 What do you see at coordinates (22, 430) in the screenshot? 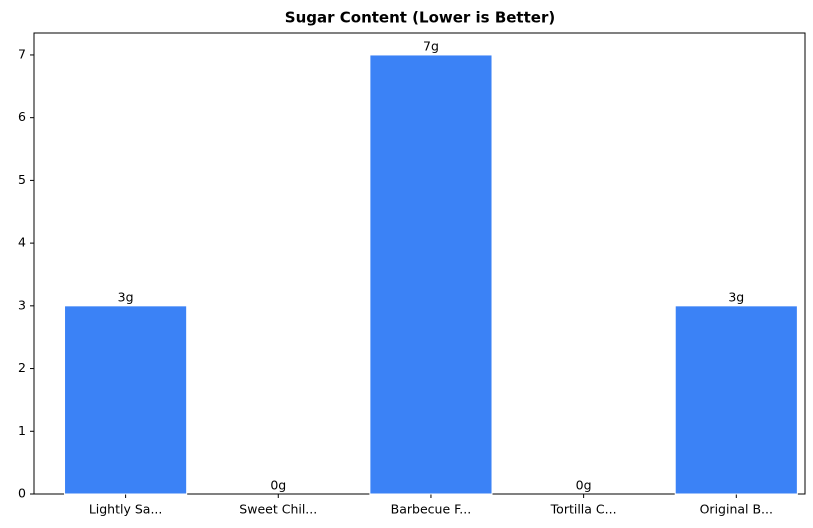
I see `y-tick-label: 1` at bounding box center [22, 430].